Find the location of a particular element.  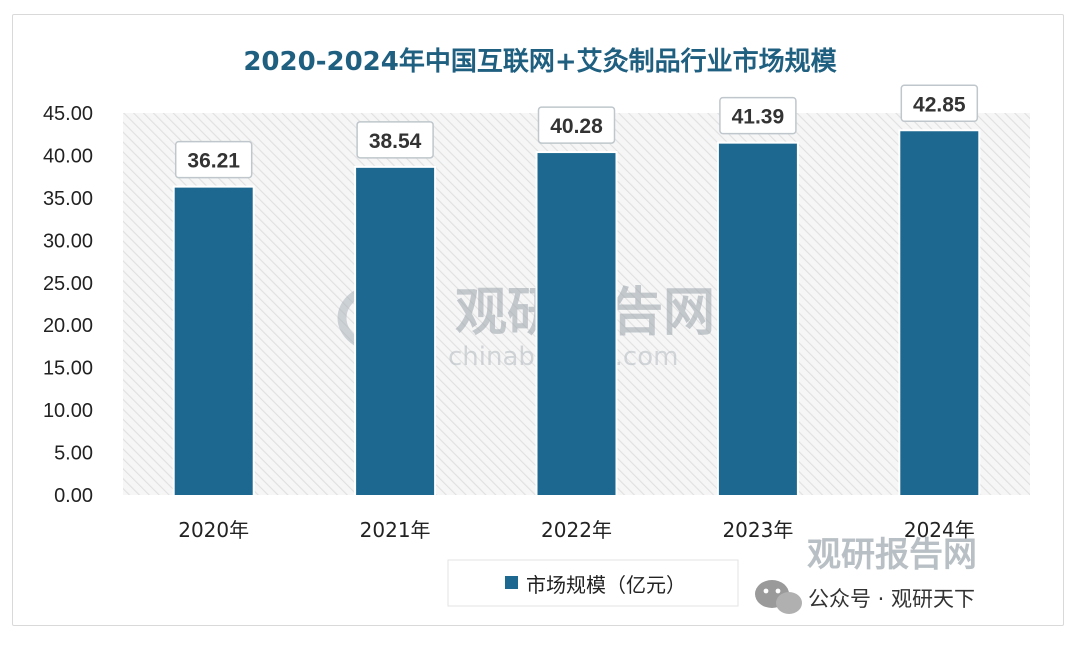

footer-account: 公众号 · 观研天下 is located at coordinates (891, 599).